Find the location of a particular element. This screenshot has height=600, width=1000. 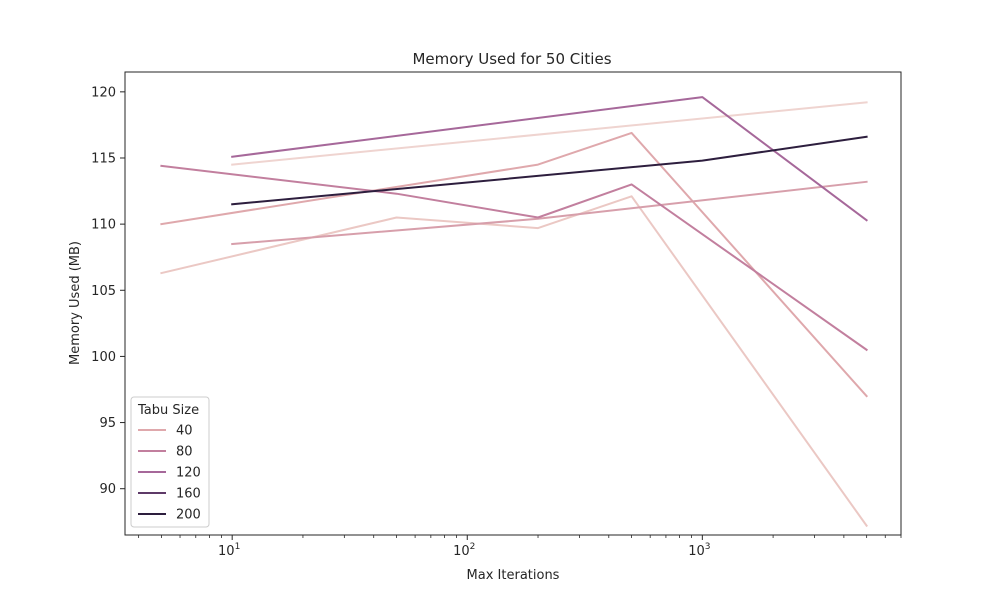

legend-label: 40 is located at coordinates (184, 431).